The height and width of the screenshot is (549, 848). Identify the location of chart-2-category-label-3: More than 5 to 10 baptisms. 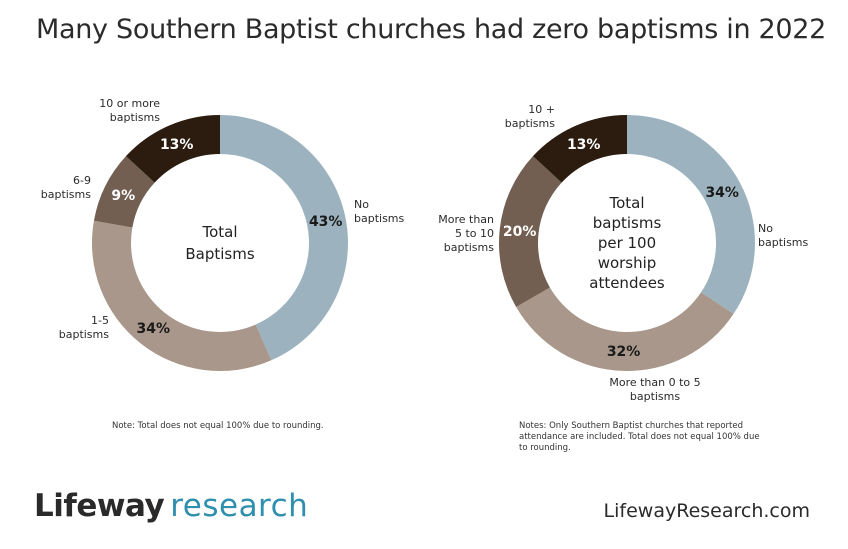
(466, 233).